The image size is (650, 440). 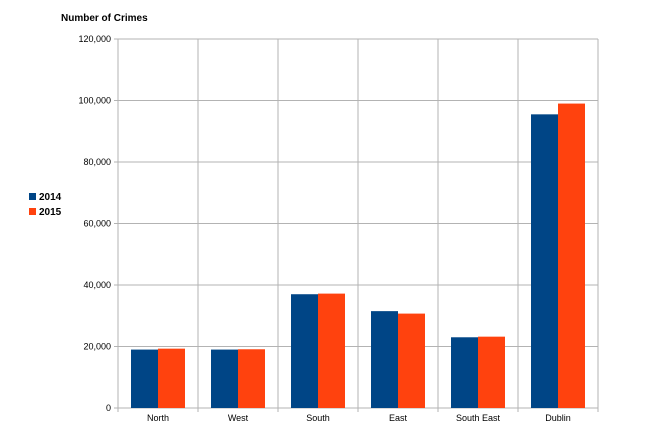 What do you see at coordinates (32, 196) in the screenshot?
I see `legend-swatch-2014` at bounding box center [32, 196].